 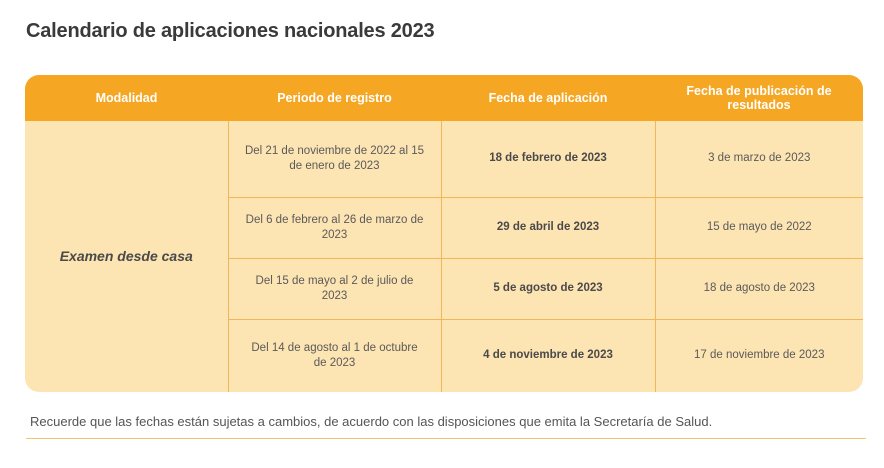 What do you see at coordinates (334, 355) in the screenshot?
I see `registro-cell: Del 14 de agosto al 1 de octubre de 2023` at bounding box center [334, 355].